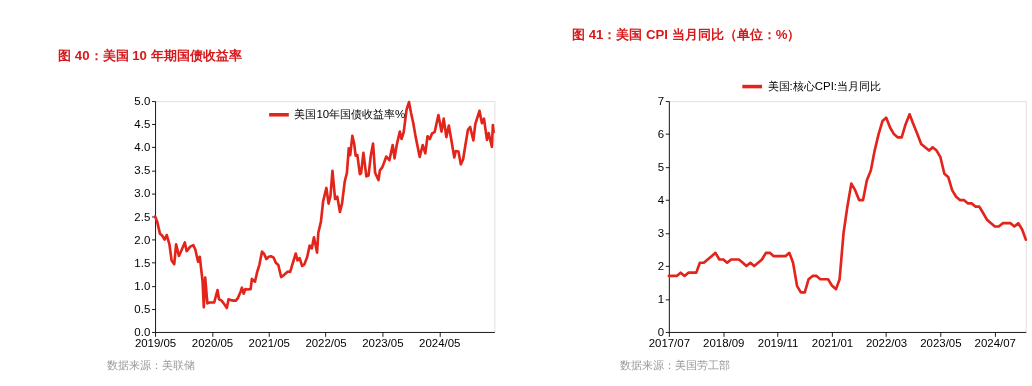 The width and height of the screenshot is (1032, 386). Describe the element at coordinates (142, 285) in the screenshot. I see `y-tick-label: 1.0` at that location.